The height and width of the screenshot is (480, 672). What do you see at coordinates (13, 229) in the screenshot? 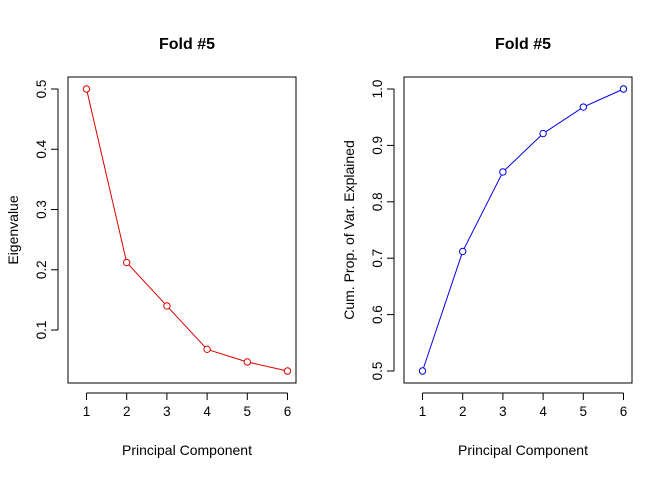
I see `left-y-axis-label: Eigenvalue` at bounding box center [13, 229].